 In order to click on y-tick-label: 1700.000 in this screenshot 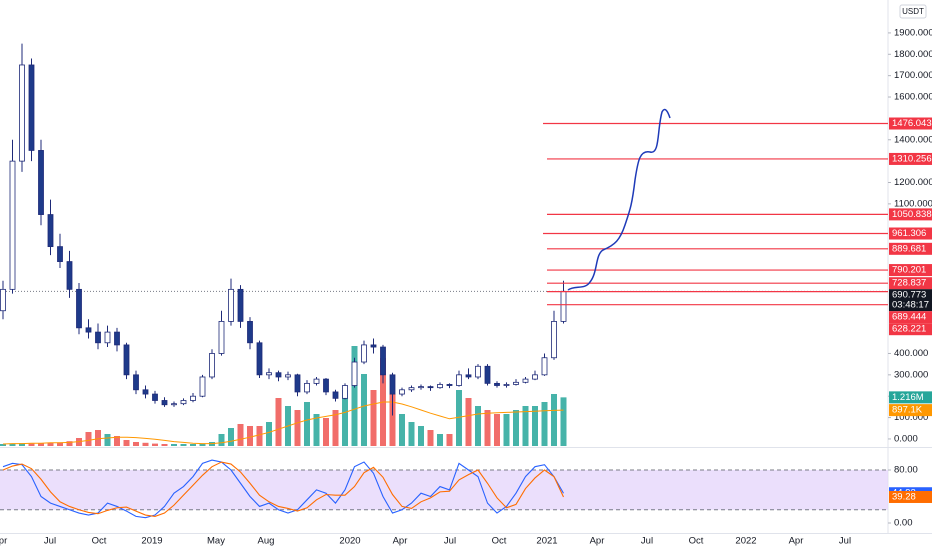, I will do `click(913, 75)`.